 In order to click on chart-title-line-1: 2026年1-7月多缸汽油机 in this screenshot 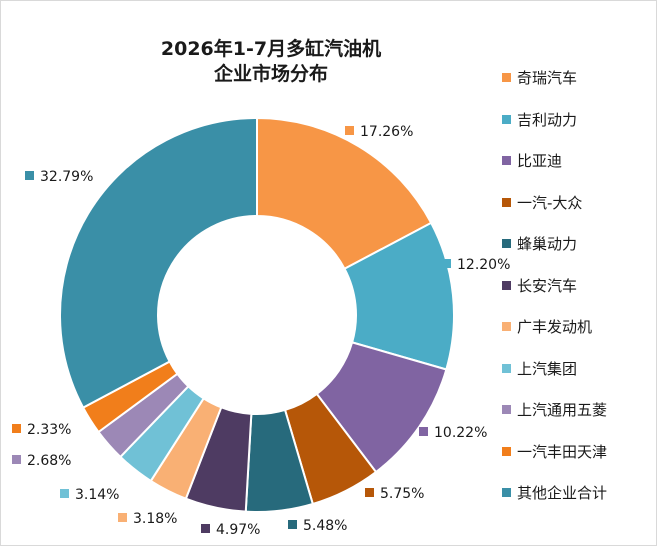, I will do `click(271, 49)`.